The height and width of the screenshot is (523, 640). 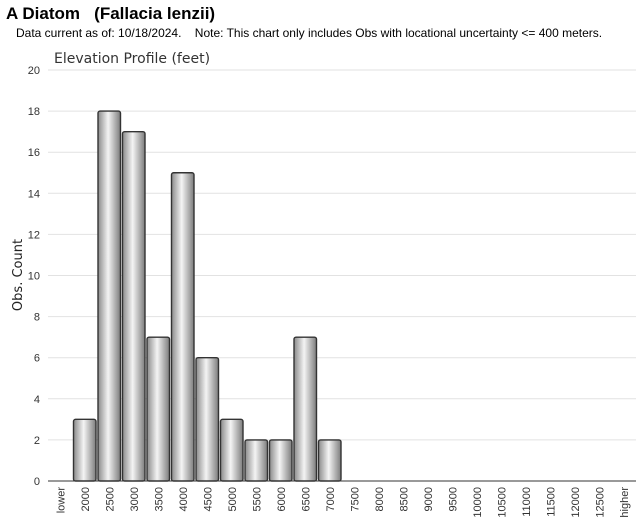 What do you see at coordinates (159, 499) in the screenshot?
I see `x-tick-label: 3500` at bounding box center [159, 499].